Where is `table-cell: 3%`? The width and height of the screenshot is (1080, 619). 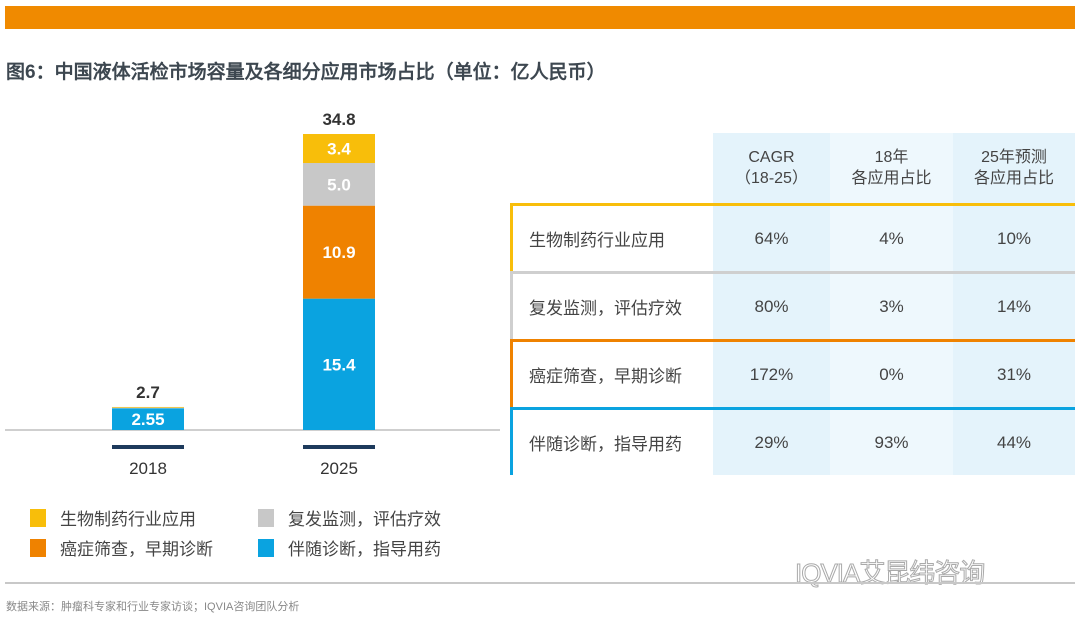
table-cell: 3% is located at coordinates (891, 306).